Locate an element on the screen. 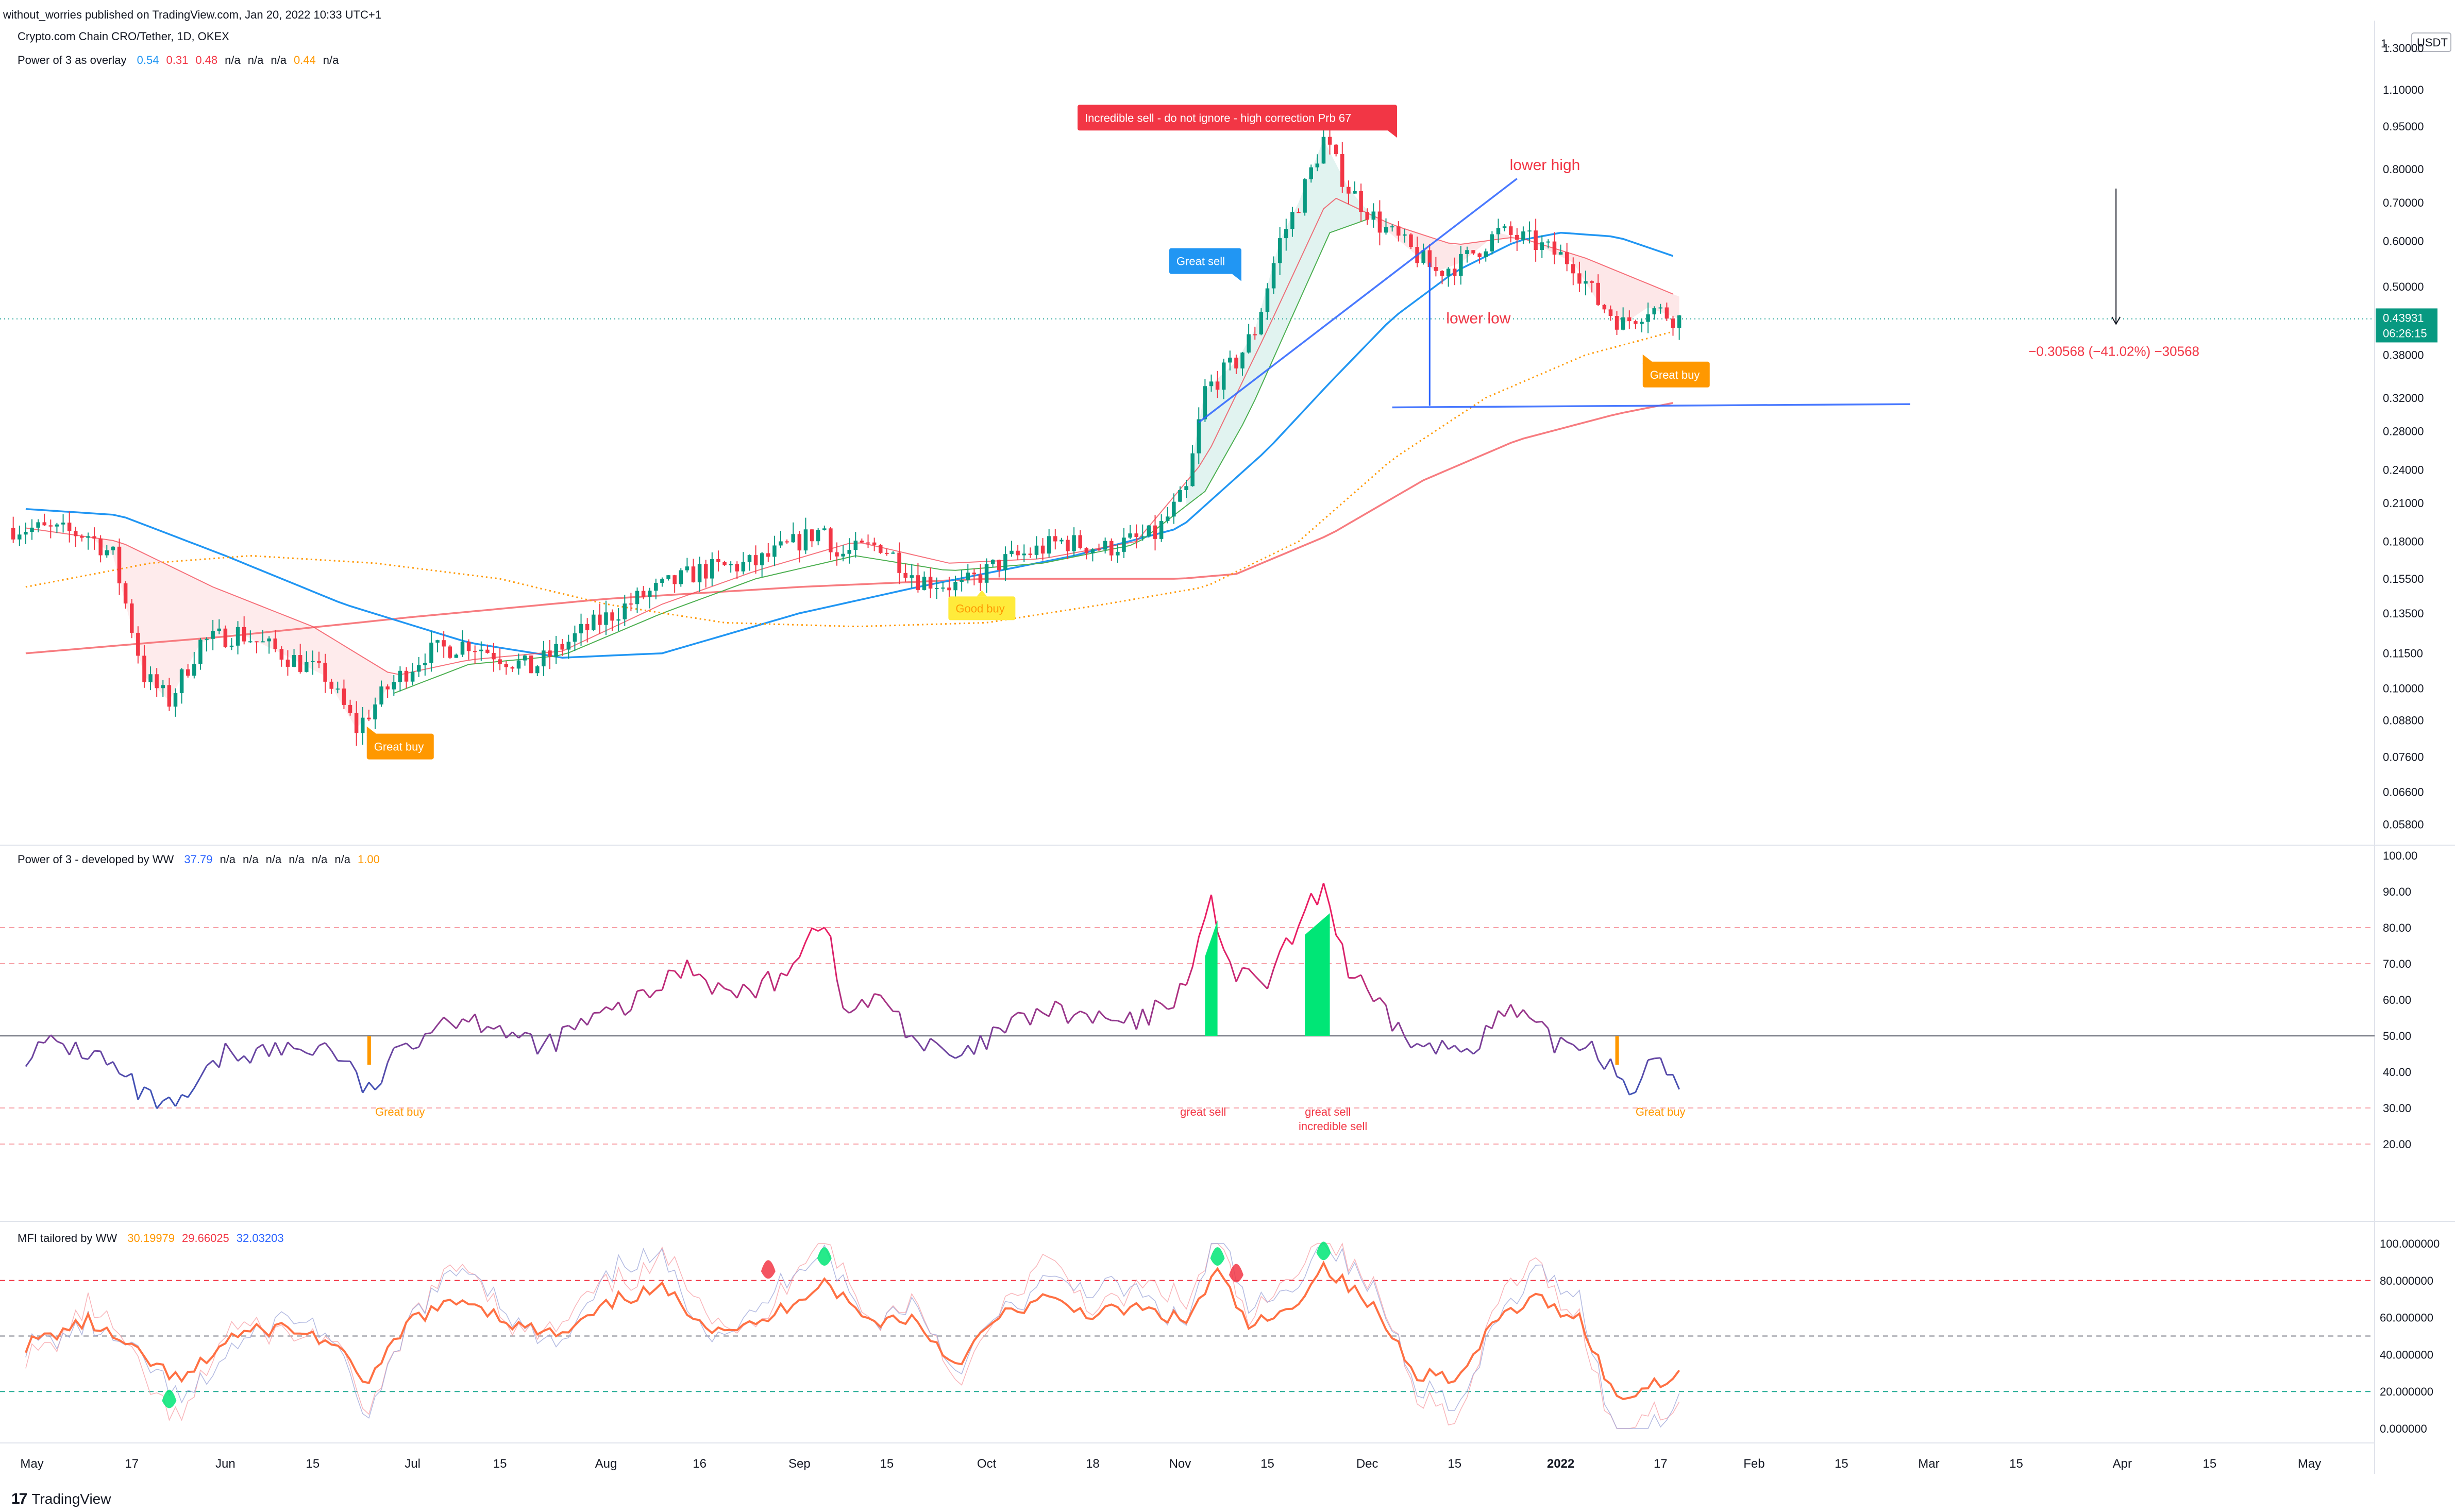 This screenshot has width=2455, height=1512. sma200-line is located at coordinates (849, 528).